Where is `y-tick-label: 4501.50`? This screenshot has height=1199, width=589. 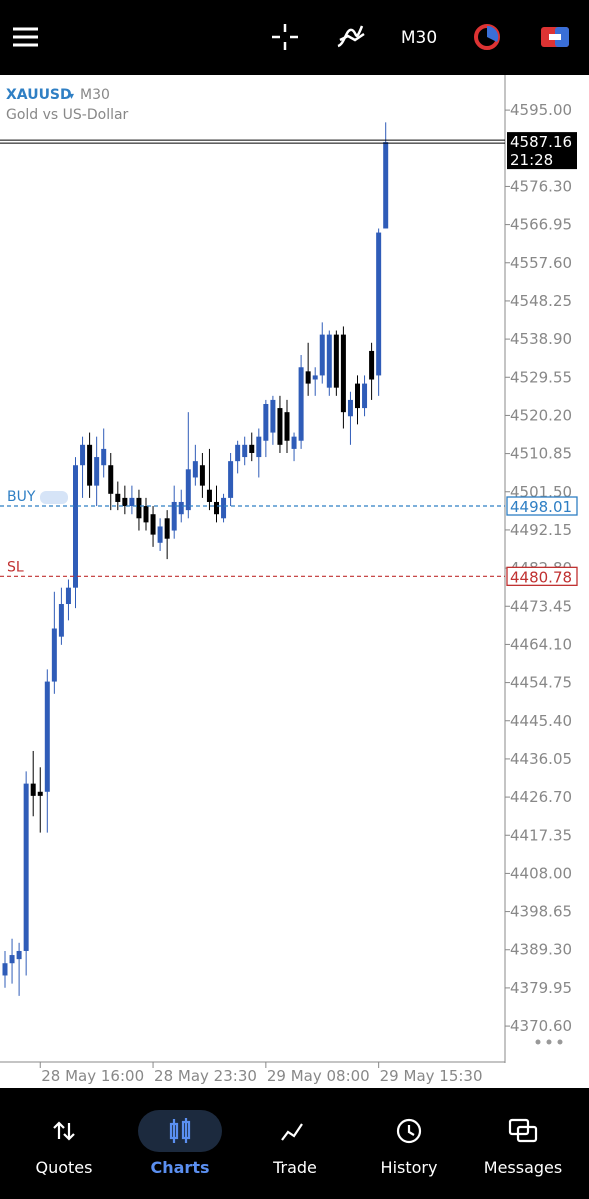 y-tick-label: 4501.50 is located at coordinates (541, 492).